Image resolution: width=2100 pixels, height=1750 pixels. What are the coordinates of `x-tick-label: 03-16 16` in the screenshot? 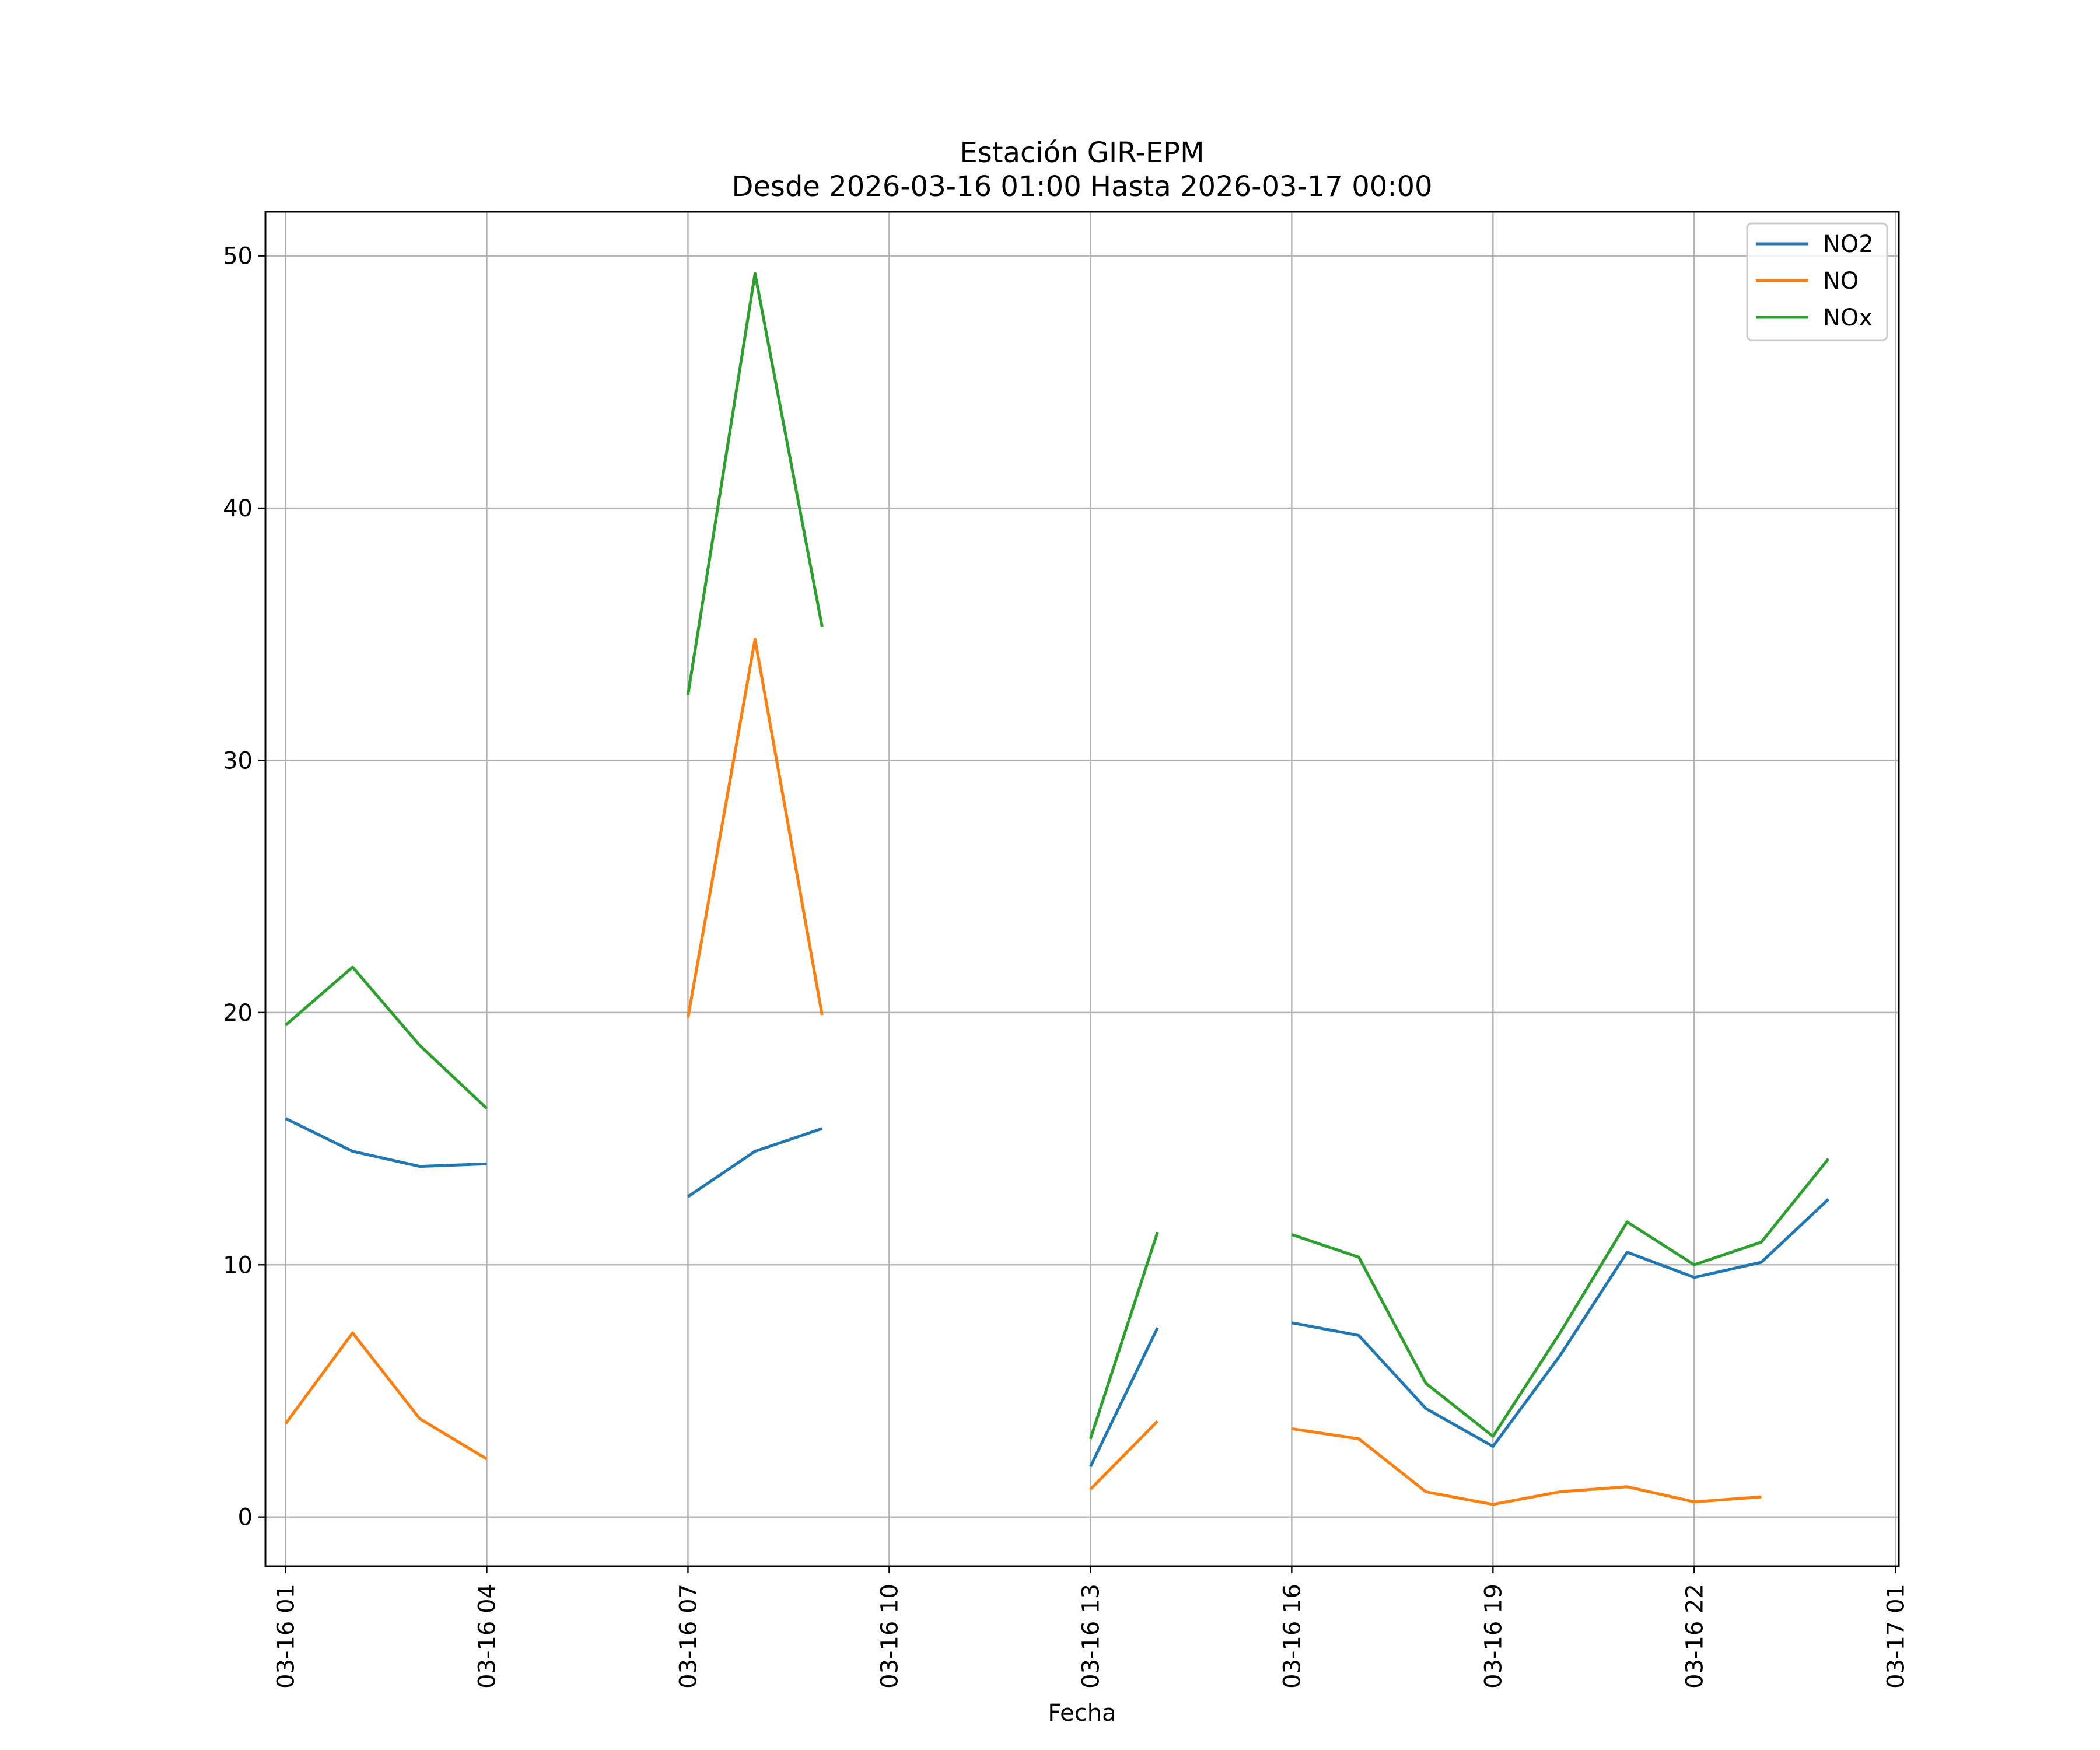 It's located at (1293, 1636).